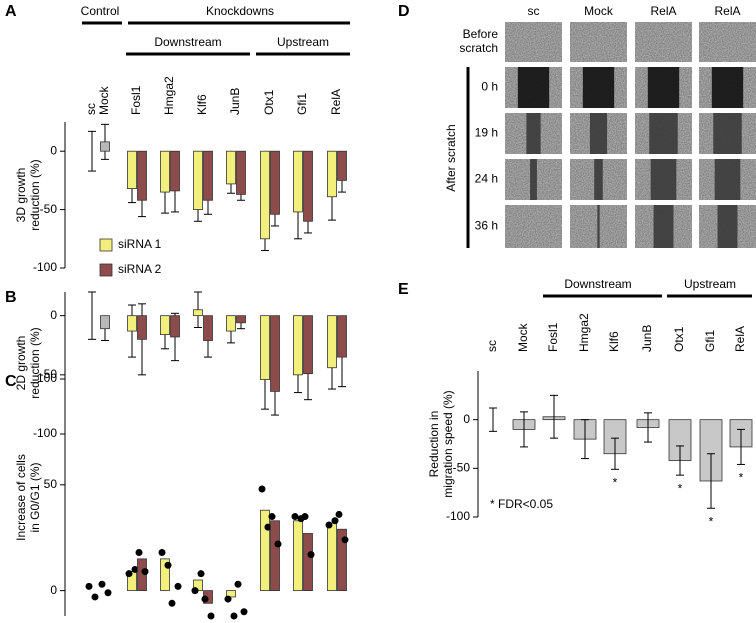 The width and height of the screenshot is (756, 623). Describe the element at coordinates (486, 133) in the screenshot. I see `row-label: 19 h` at that location.